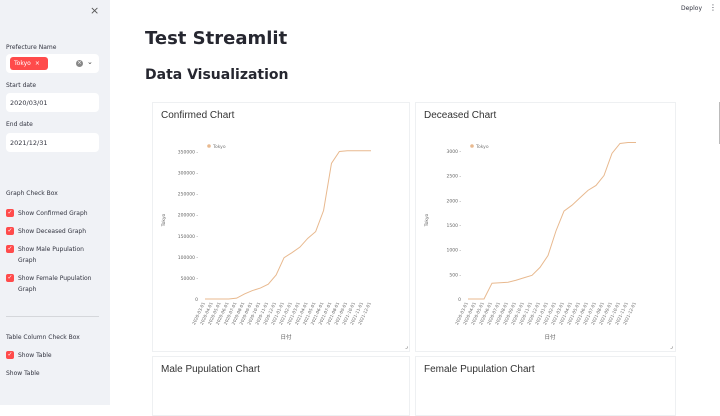 The image size is (720, 416). Describe the element at coordinates (453, 226) in the screenshot. I see `y-tick-label: 1500 -` at that location.